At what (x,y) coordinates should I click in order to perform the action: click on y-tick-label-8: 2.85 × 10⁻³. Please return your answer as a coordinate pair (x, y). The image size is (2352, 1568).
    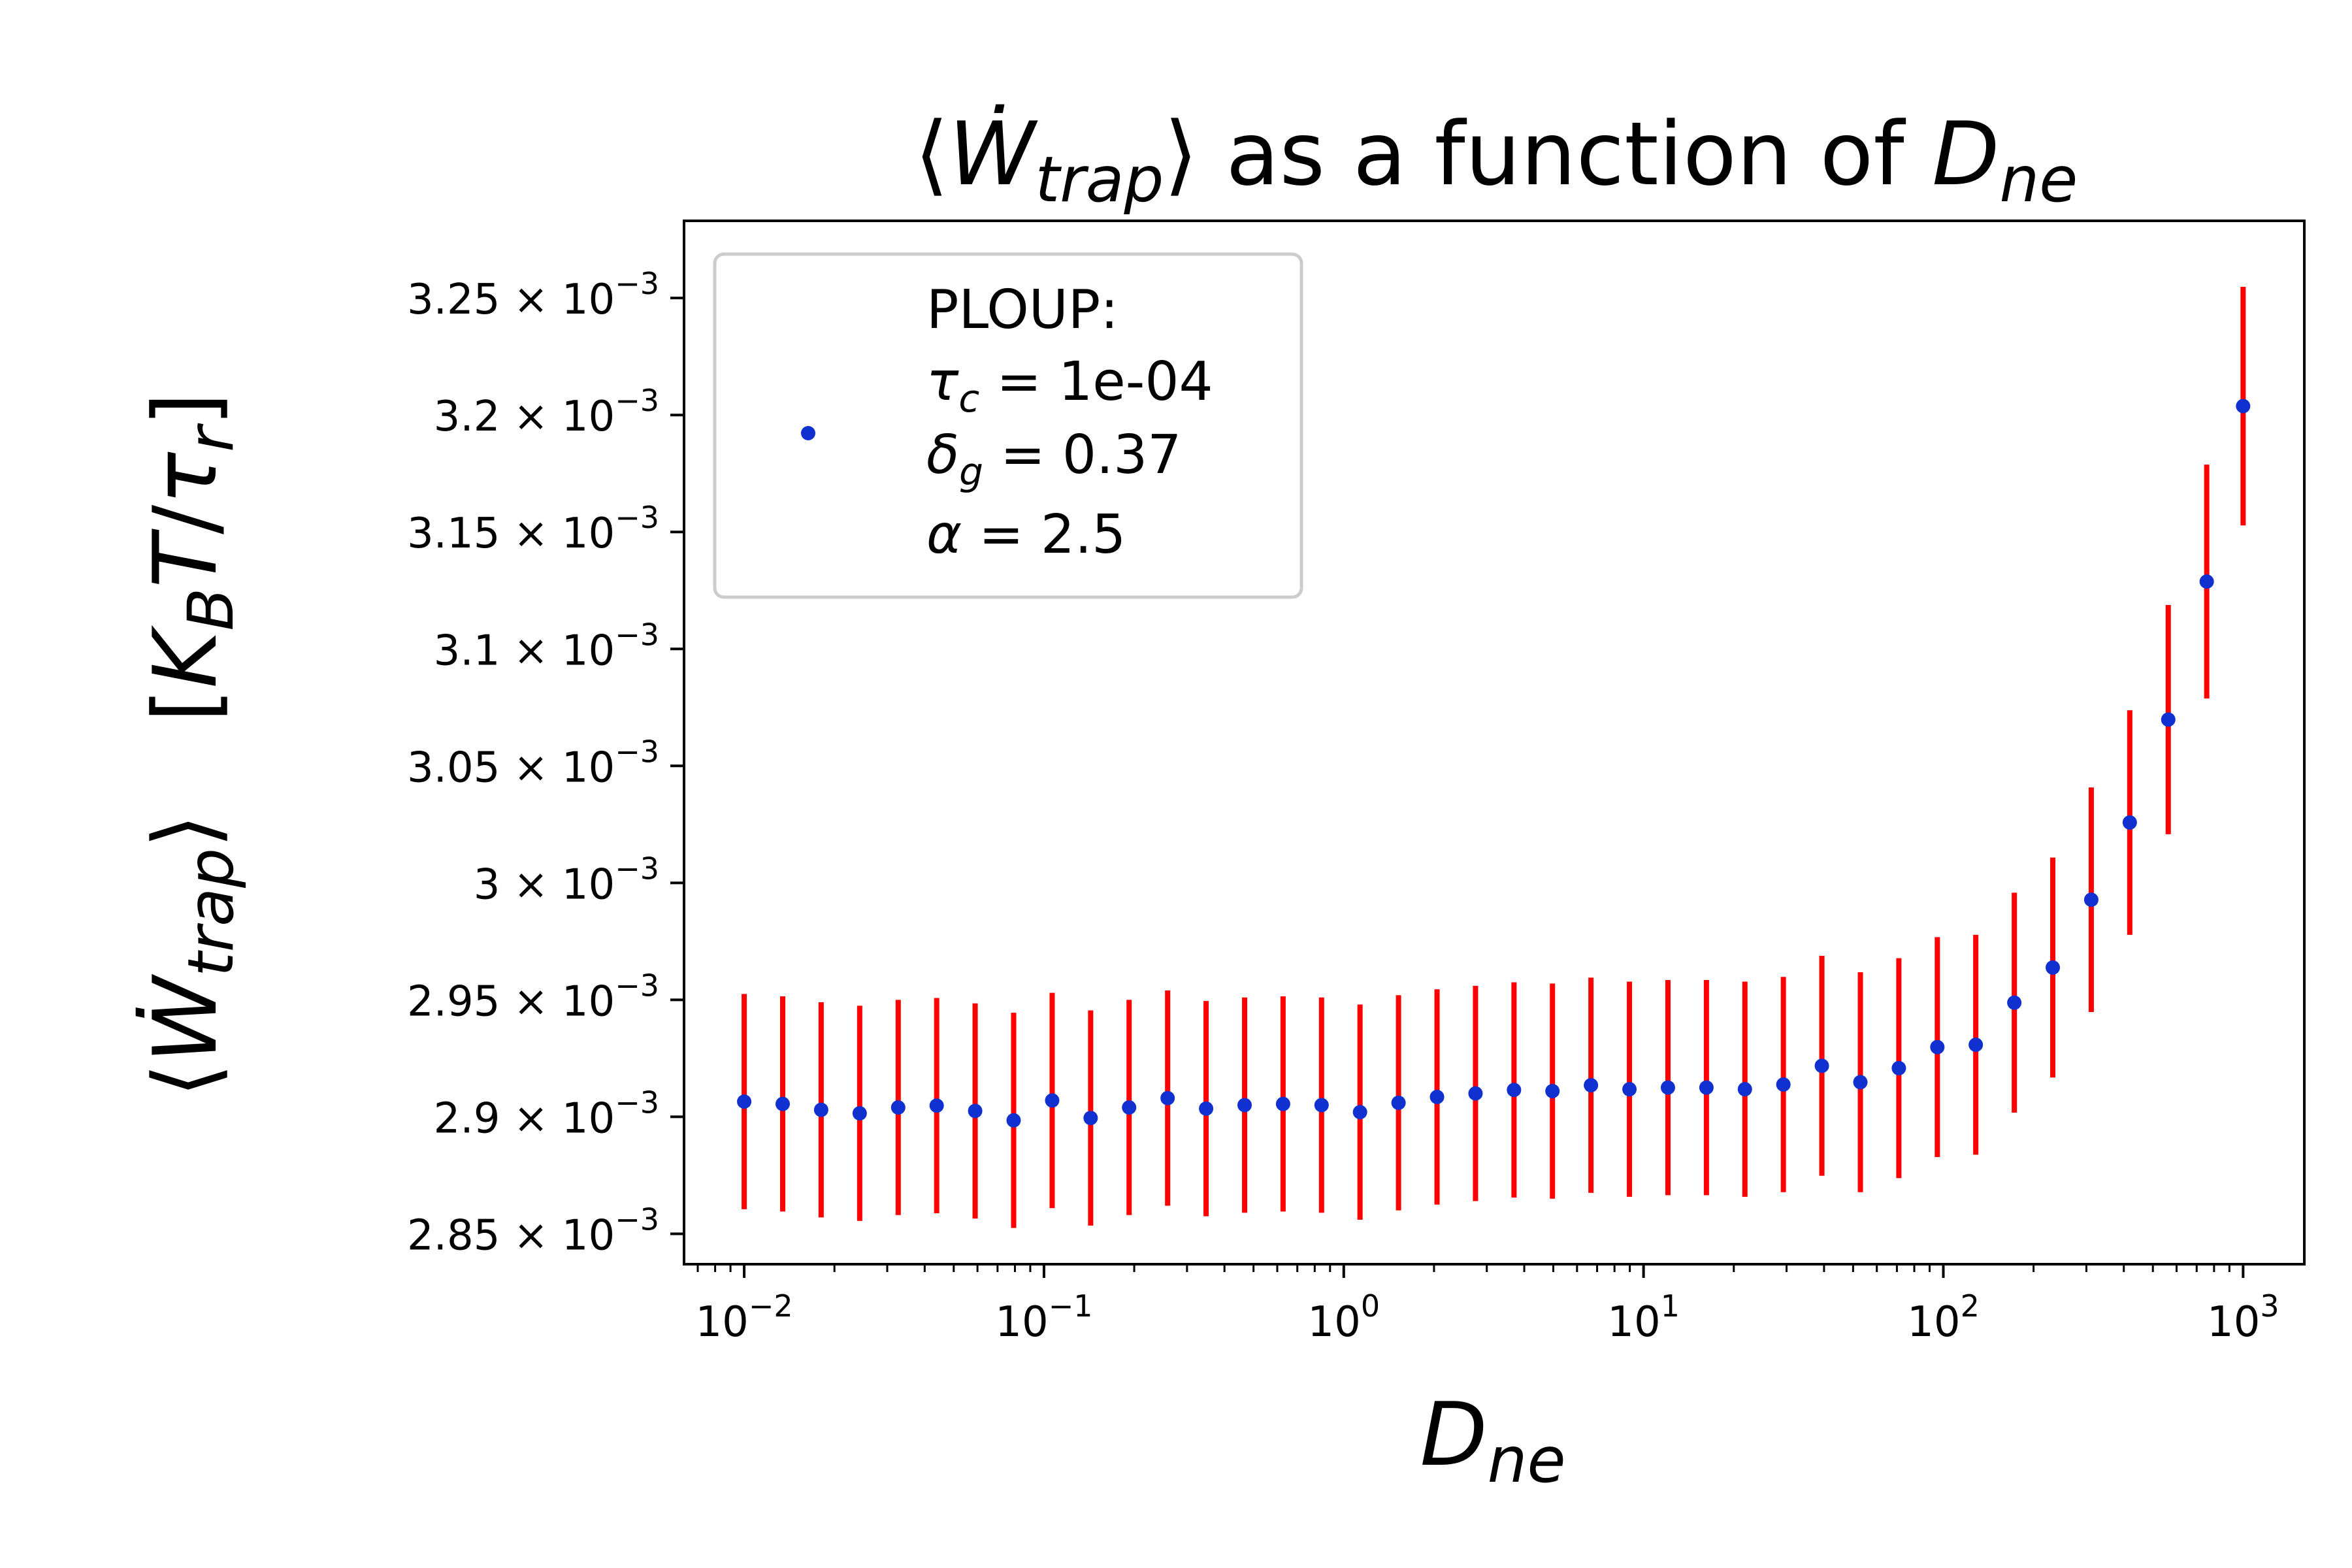
    Looking at the image, I should click on (533, 1230).